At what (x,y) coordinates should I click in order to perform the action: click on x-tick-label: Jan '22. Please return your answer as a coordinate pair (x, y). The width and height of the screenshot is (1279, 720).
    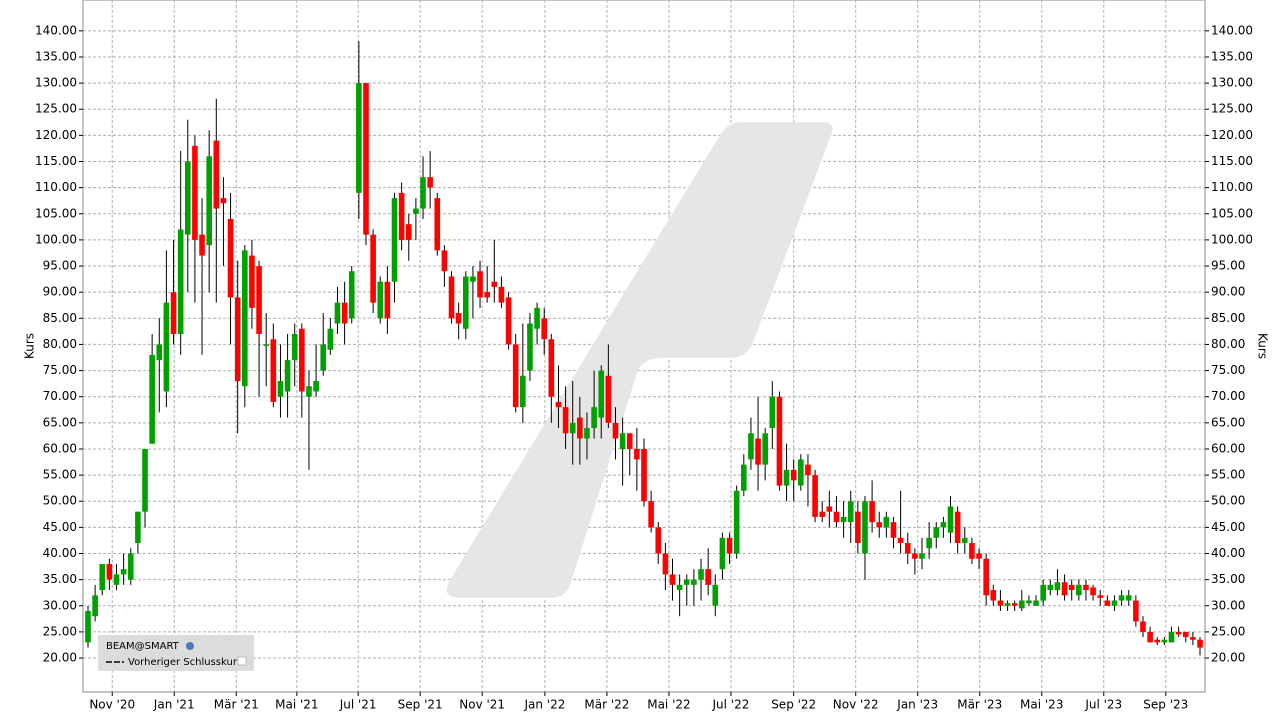
    Looking at the image, I should click on (544, 705).